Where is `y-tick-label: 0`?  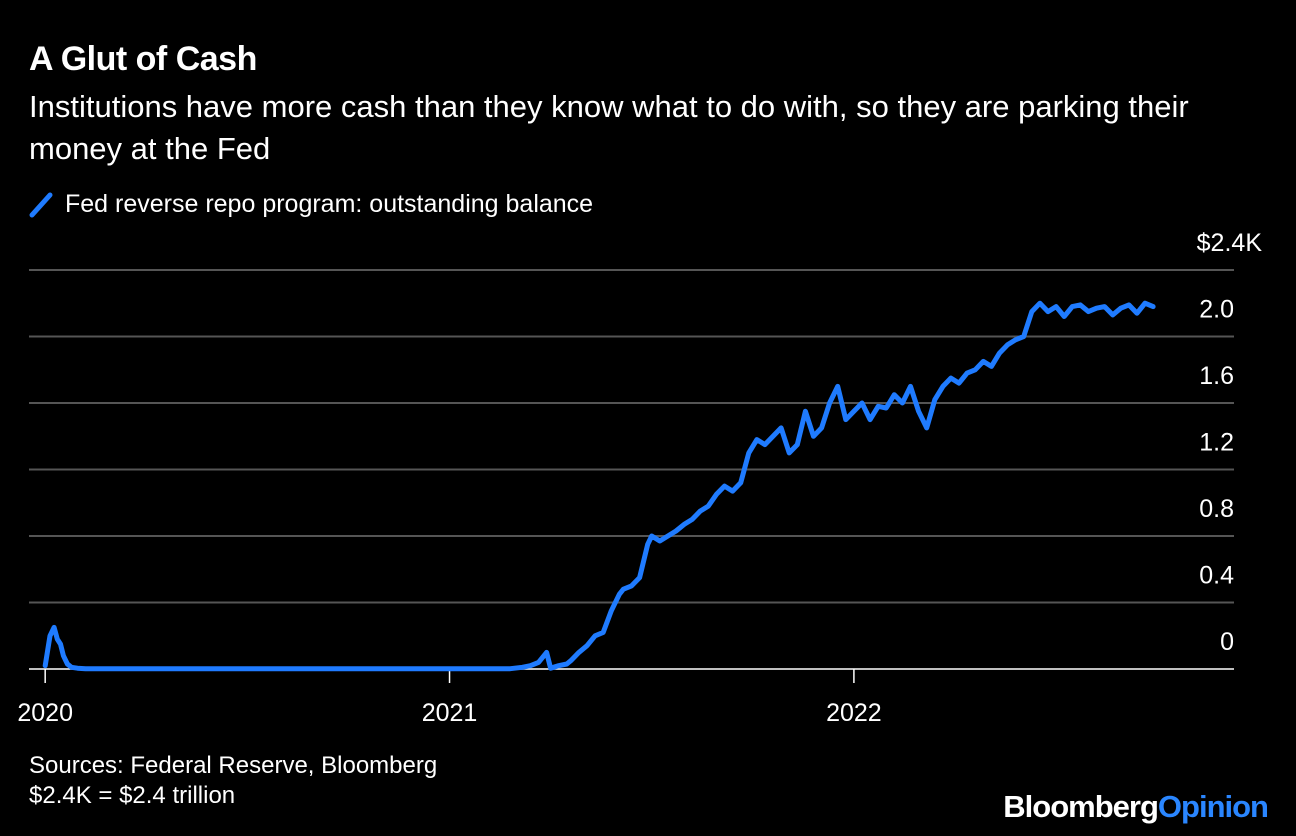 y-tick-label: 0 is located at coordinates (1227, 642).